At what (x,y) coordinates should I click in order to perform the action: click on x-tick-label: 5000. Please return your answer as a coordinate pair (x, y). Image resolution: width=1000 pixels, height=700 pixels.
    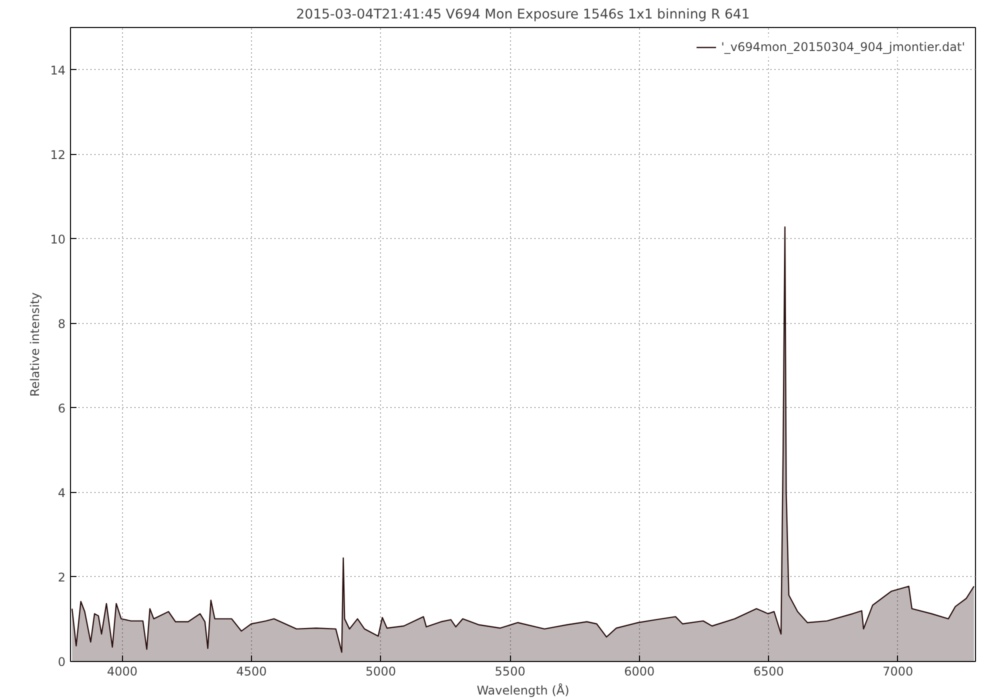
    Looking at the image, I should click on (381, 671).